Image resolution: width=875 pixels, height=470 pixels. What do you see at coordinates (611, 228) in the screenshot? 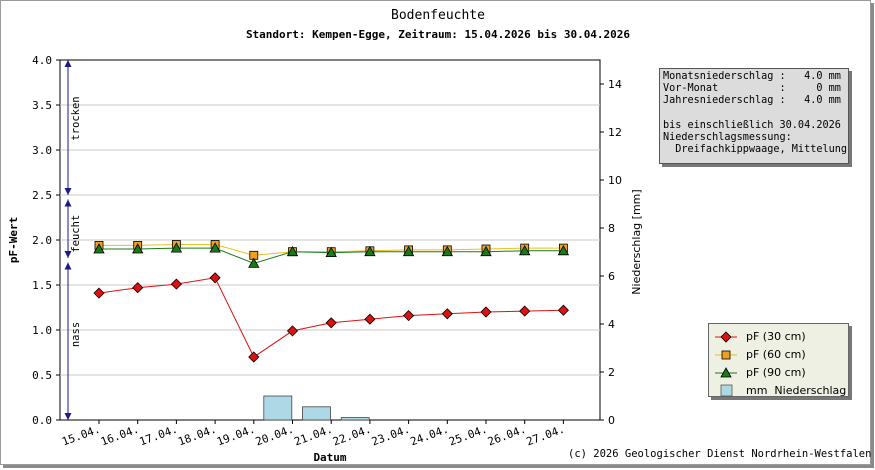
I see `right-tick-label: 8` at bounding box center [611, 228].